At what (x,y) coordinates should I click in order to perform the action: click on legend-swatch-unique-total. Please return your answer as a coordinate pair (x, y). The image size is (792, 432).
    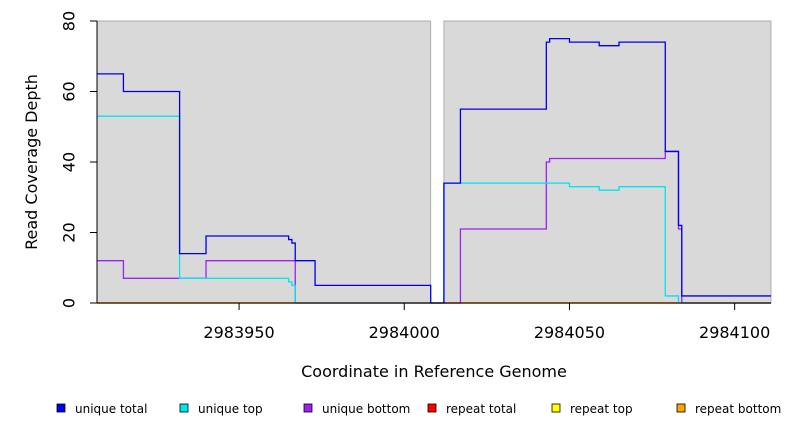
    Looking at the image, I should click on (61, 408).